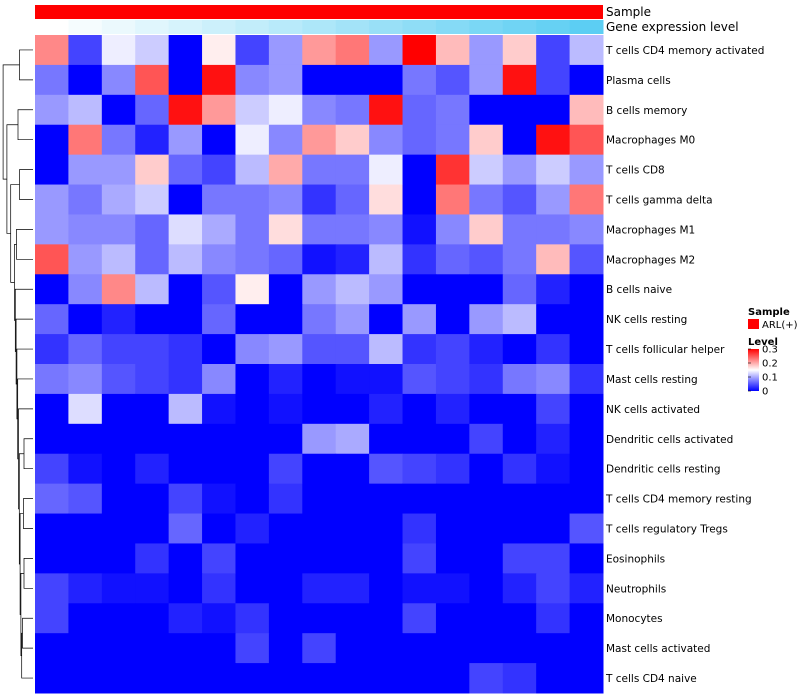  I want to click on legend-level-title: Level, so click(763, 342).